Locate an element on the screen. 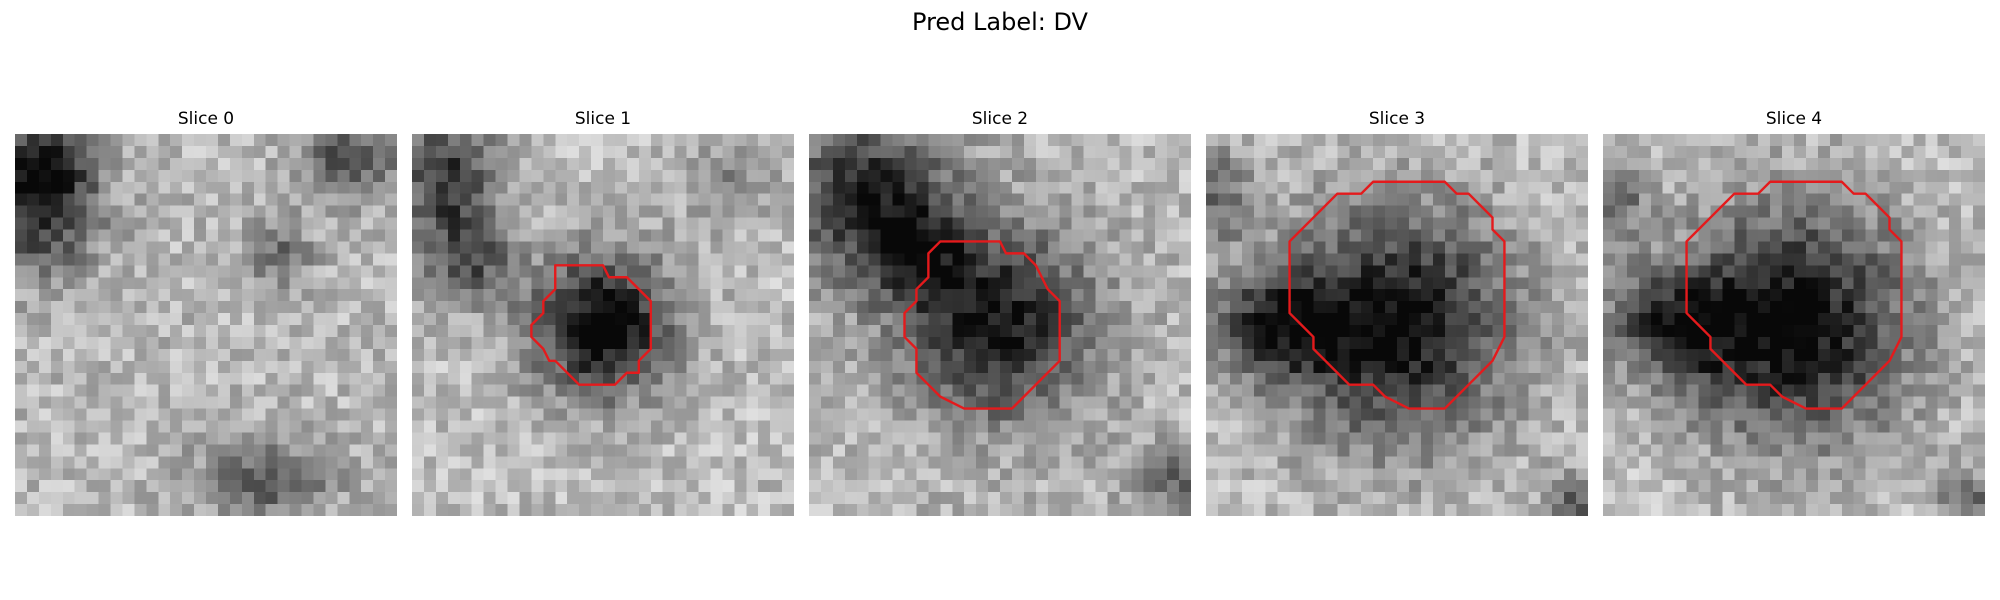 This screenshot has width=2000, height=600. slice-title: Slice 3 is located at coordinates (1397, 119).